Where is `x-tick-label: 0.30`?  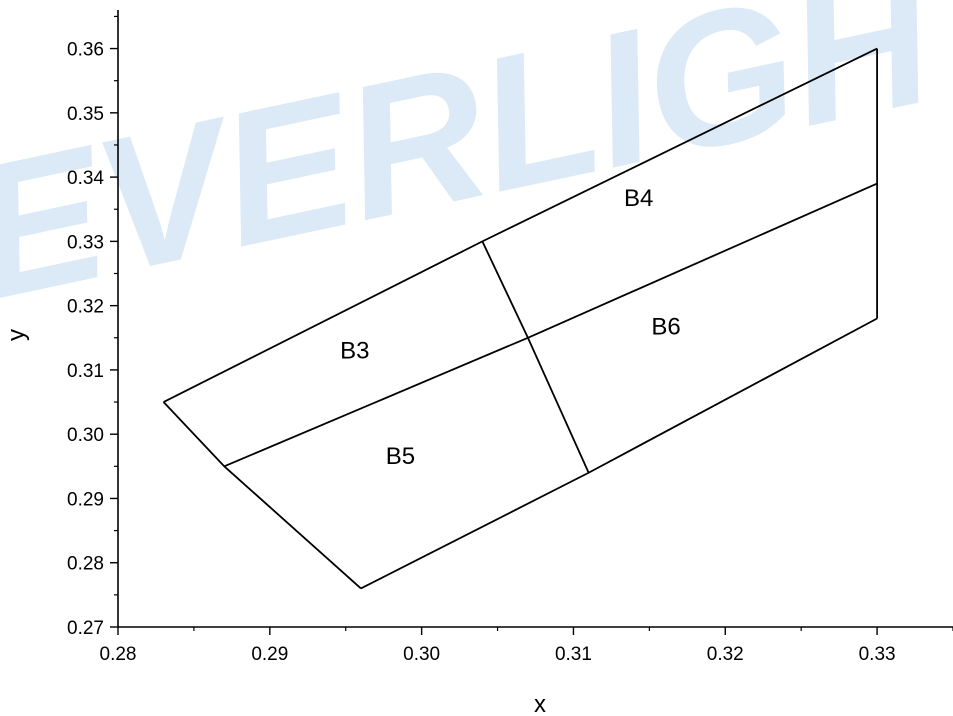
x-tick-label: 0.30 is located at coordinates (421, 654).